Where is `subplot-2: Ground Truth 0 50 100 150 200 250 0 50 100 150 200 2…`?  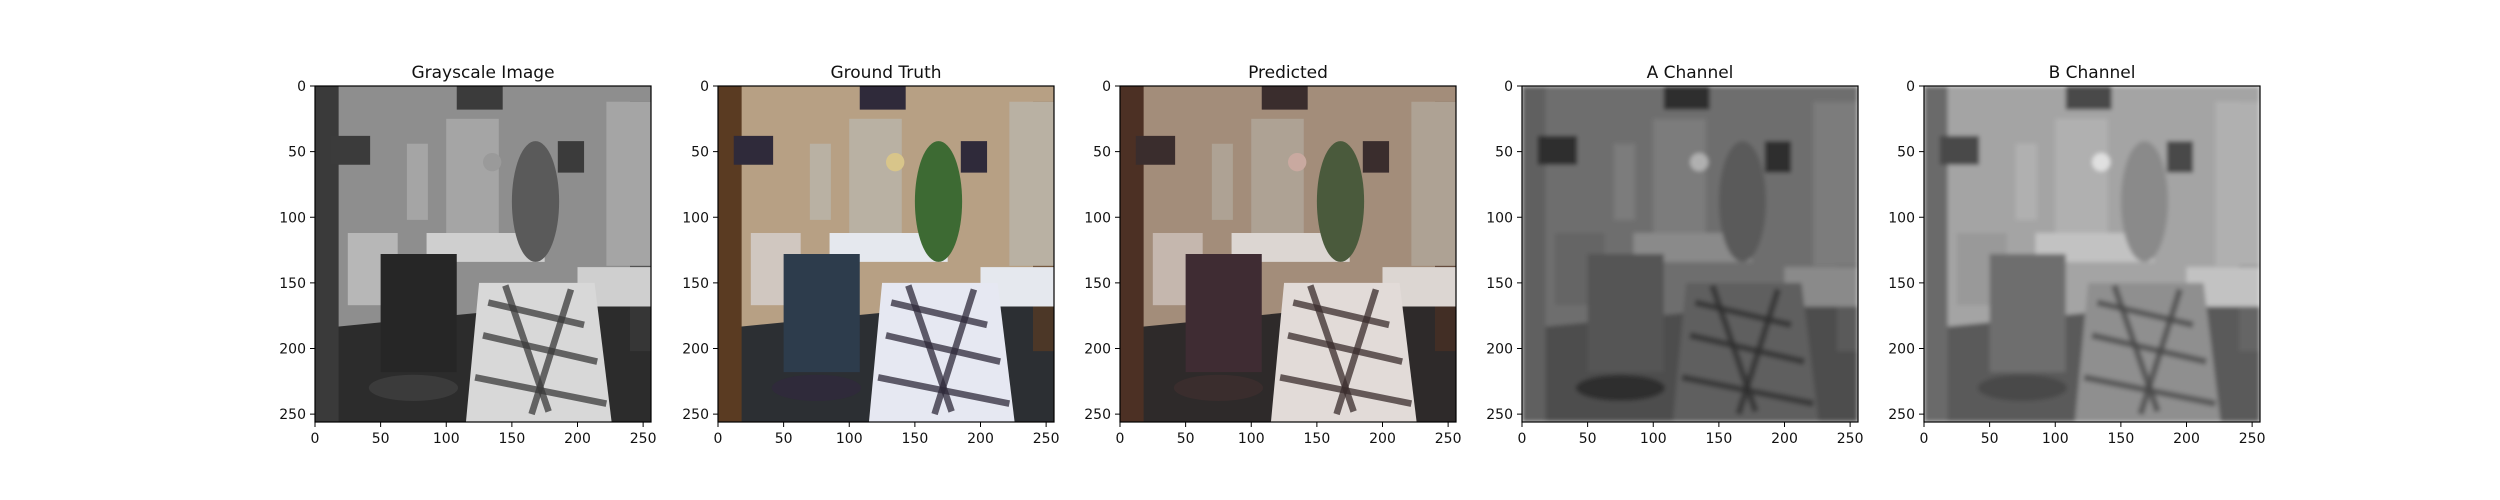
subplot-2: Ground Truth 0 50 100 150 200 250 0 50 100 150 200 2… is located at coordinates (870, 255).